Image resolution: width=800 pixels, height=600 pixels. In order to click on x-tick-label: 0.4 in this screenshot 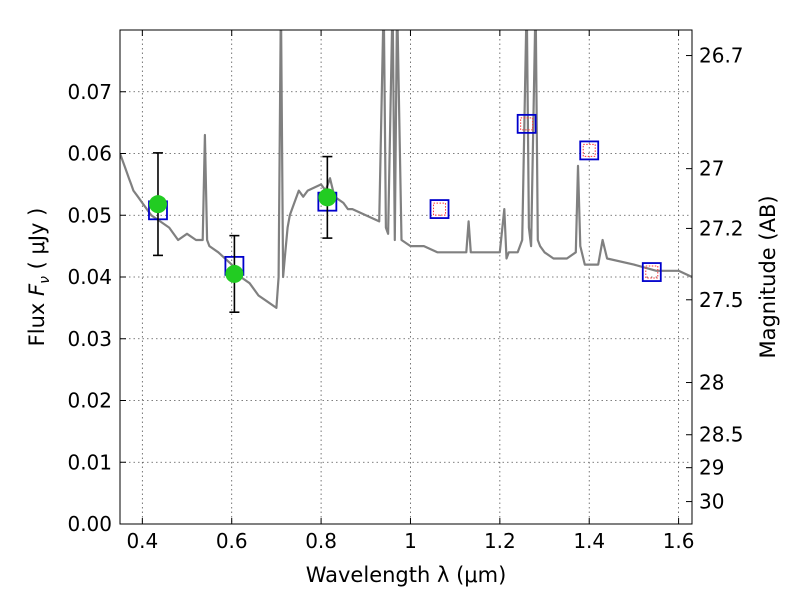, I will do `click(142, 541)`.